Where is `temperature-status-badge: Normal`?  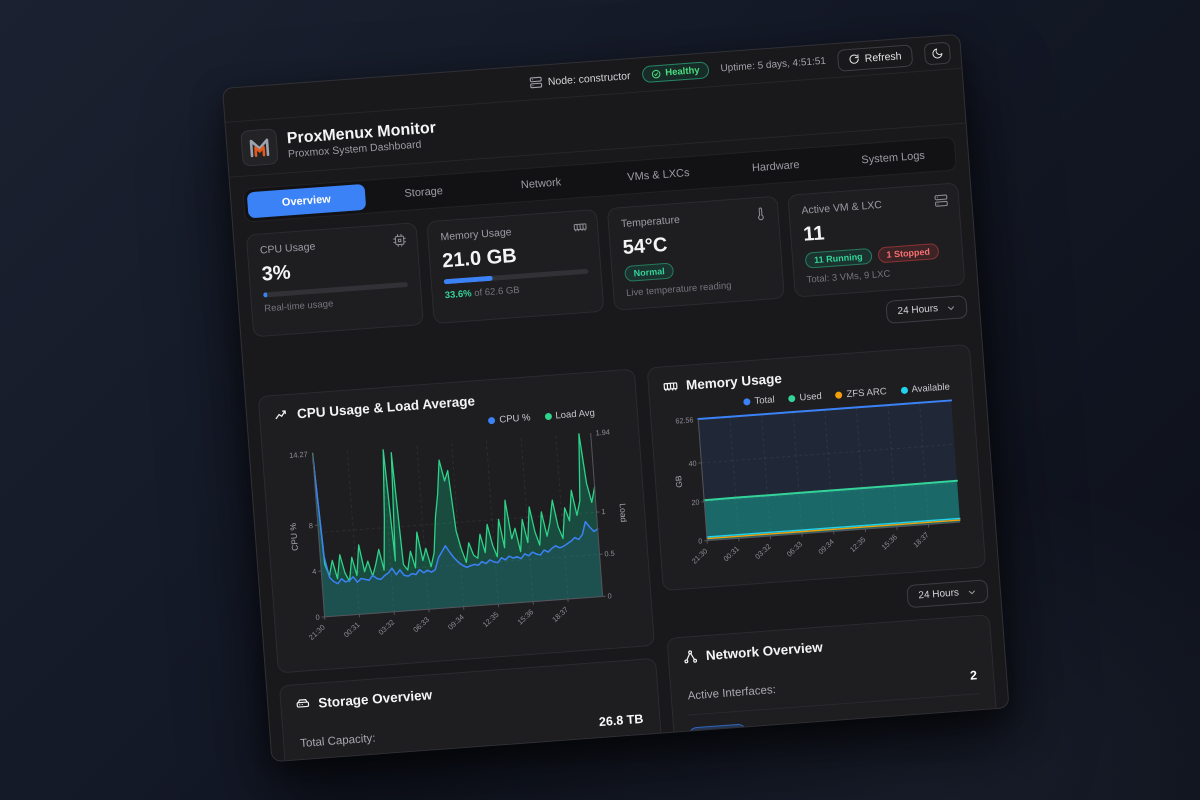
temperature-status-badge: Normal is located at coordinates (649, 272).